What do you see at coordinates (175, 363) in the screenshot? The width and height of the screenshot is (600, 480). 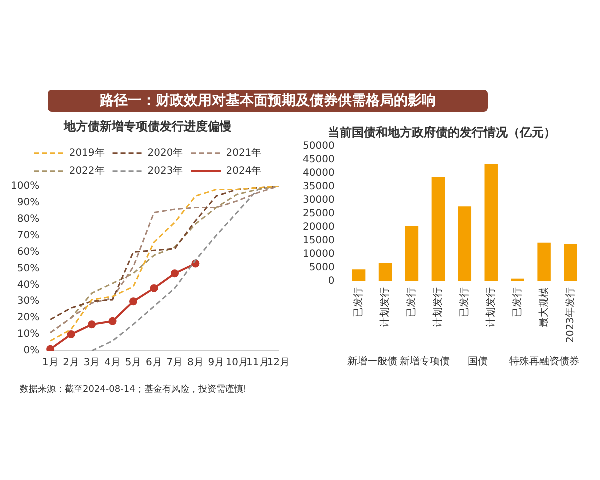 I see `x-tick-label: 7月` at bounding box center [175, 363].